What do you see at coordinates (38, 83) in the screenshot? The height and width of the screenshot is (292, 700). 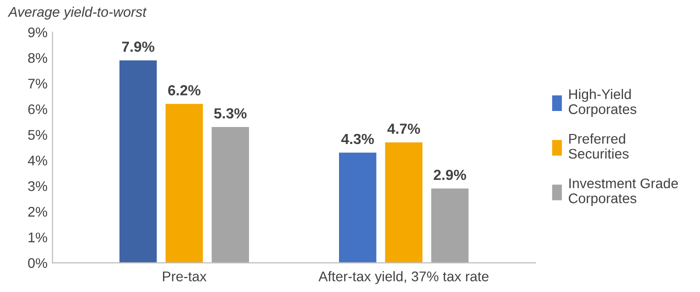 I see `y-tick-label: 7%` at bounding box center [38, 83].